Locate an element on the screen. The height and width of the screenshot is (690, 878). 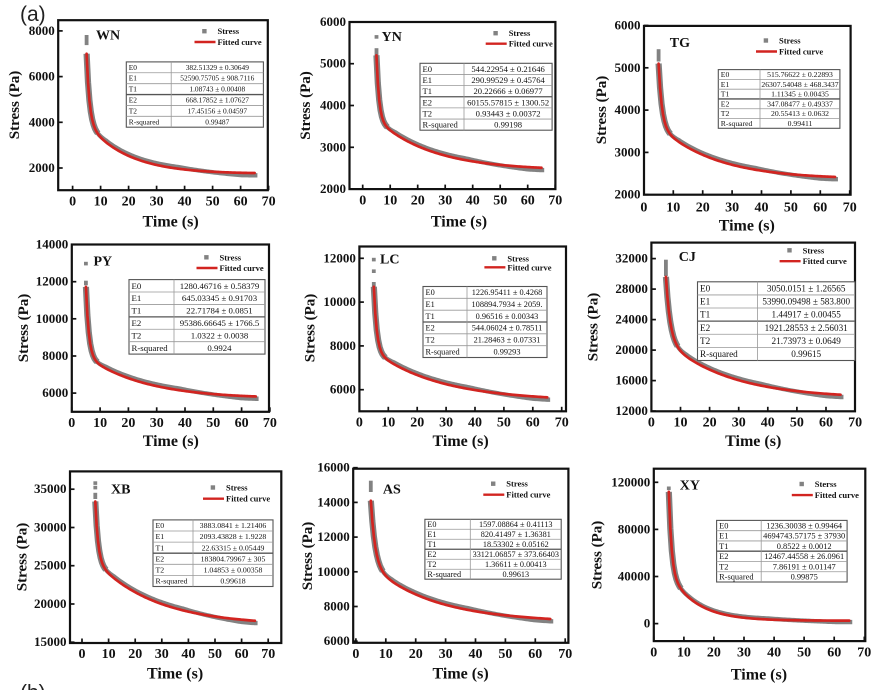
svg-text: 25000 is located at coordinates (50, 565).